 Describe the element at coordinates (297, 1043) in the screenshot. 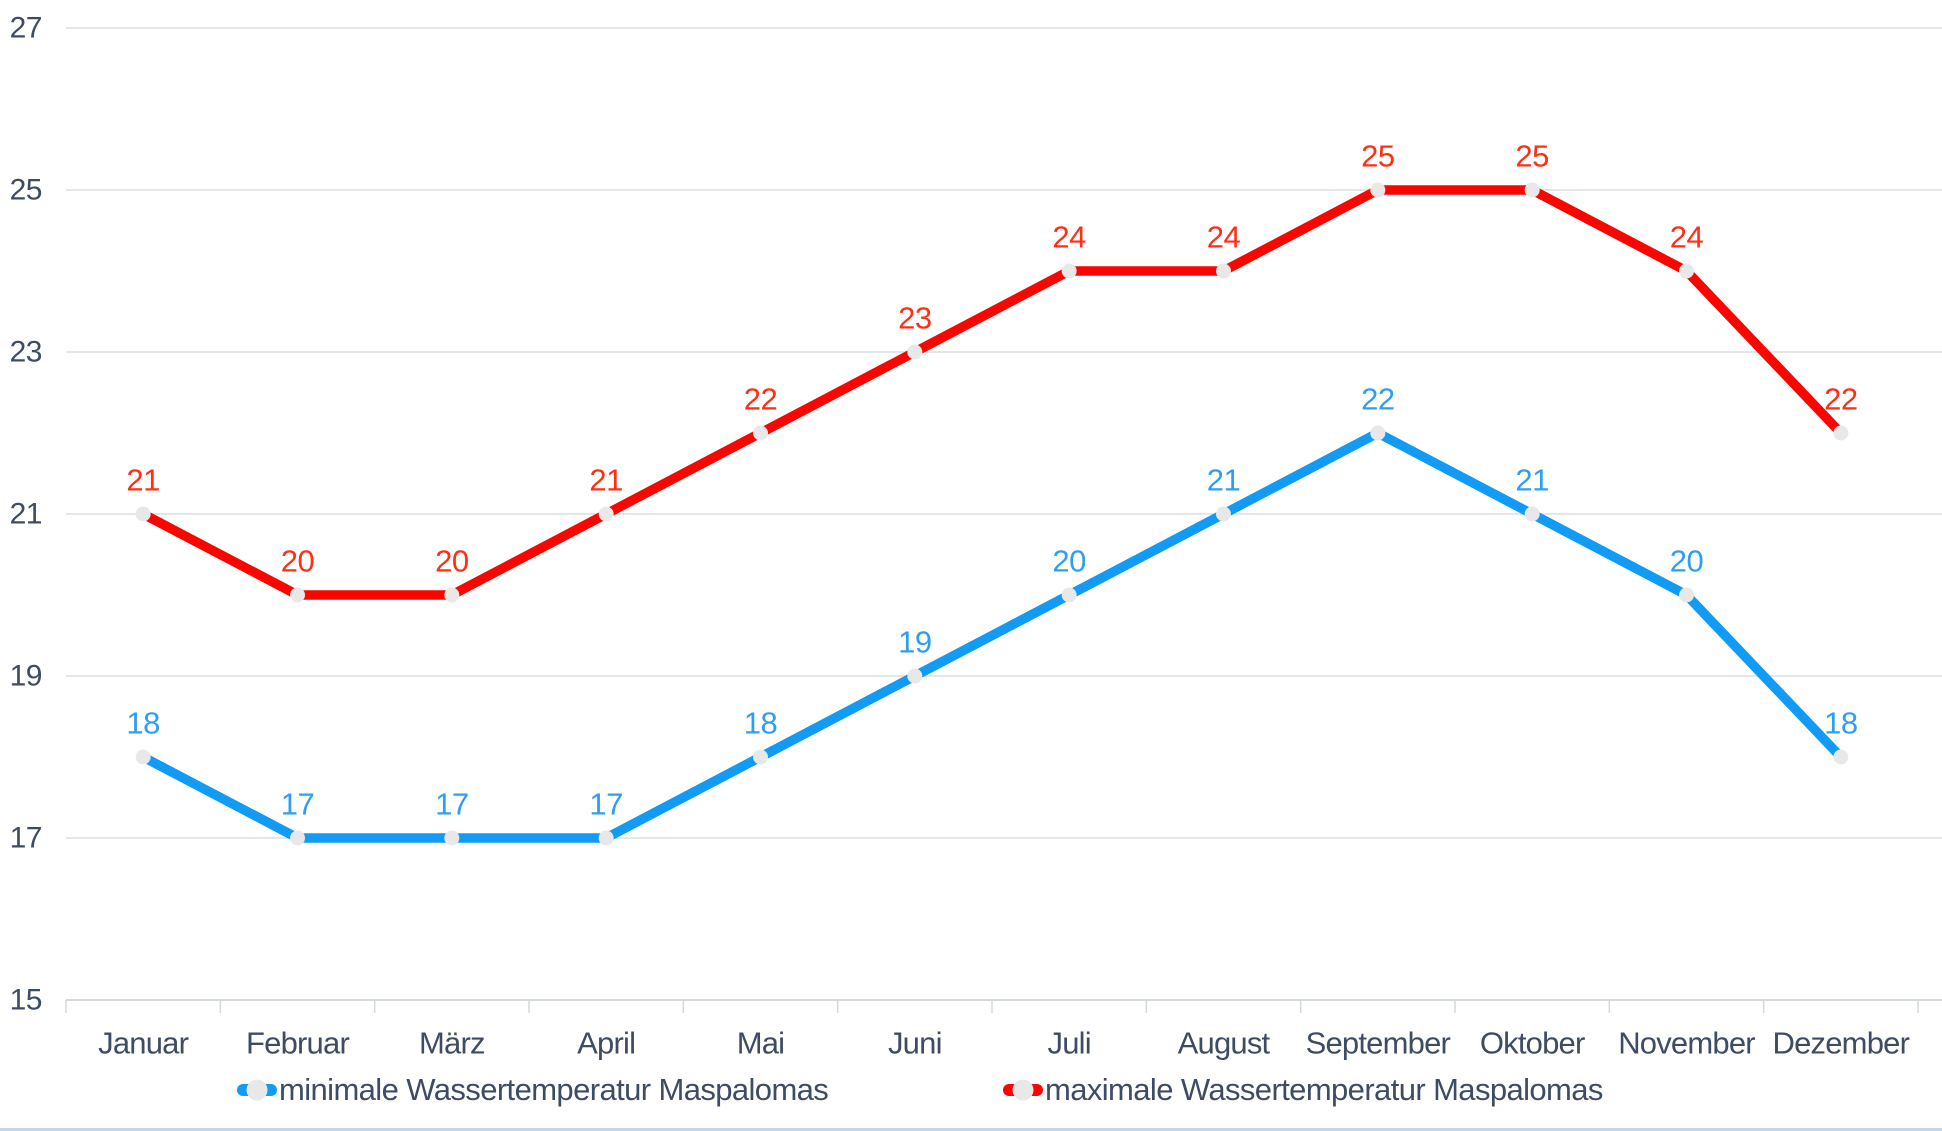

I see `x-axis-label: Februar` at that location.